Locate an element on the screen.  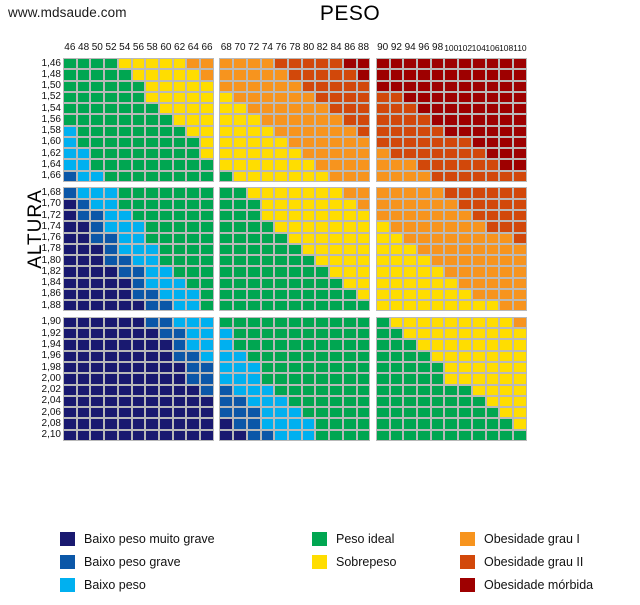
legend-label: Baixo peso muito grave is located at coordinates (149, 538).